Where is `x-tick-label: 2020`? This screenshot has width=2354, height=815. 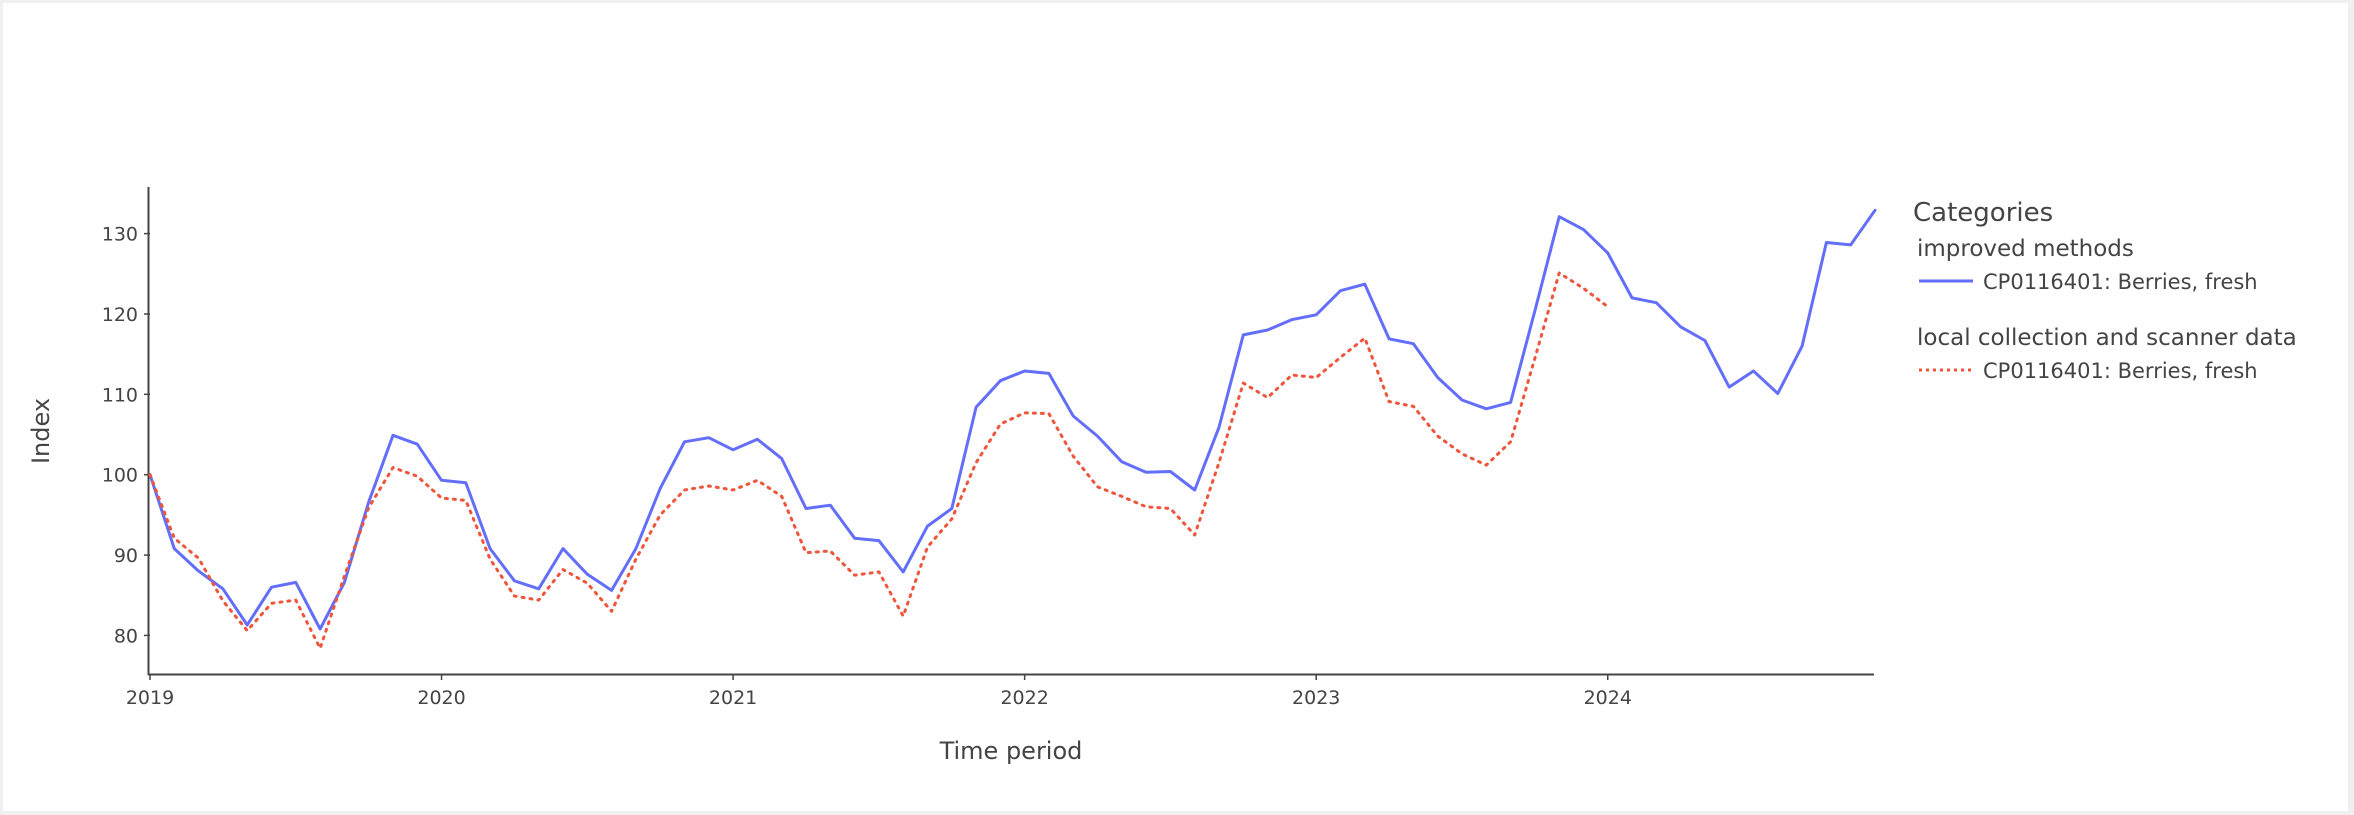
x-tick-label: 2020 is located at coordinates (441, 698).